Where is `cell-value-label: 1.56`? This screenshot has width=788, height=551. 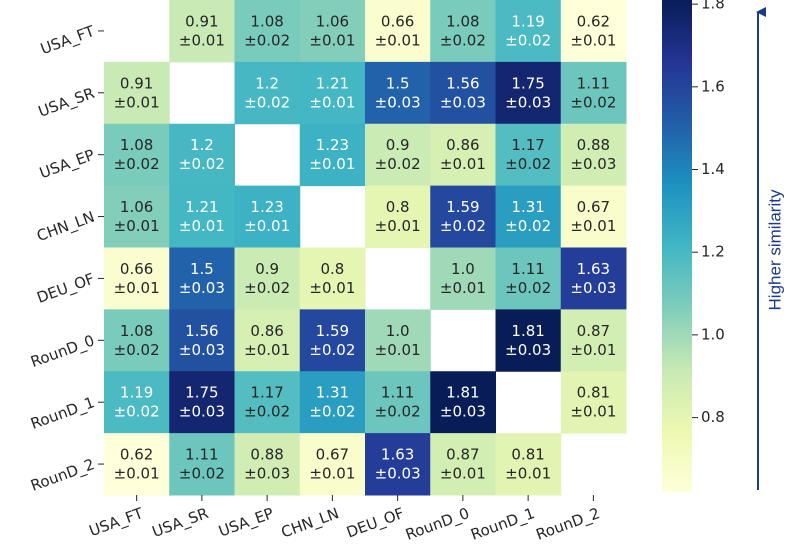 cell-value-label: 1.56 is located at coordinates (201, 331).